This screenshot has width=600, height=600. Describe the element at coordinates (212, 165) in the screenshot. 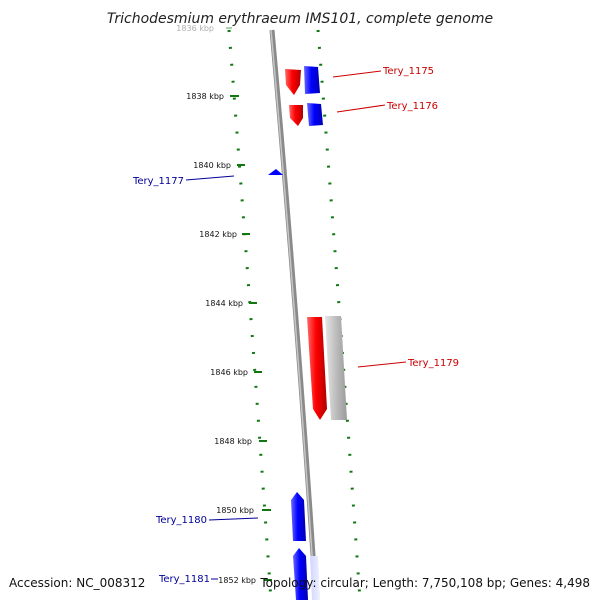

I see `tick-label: 1840 kbp` at that location.